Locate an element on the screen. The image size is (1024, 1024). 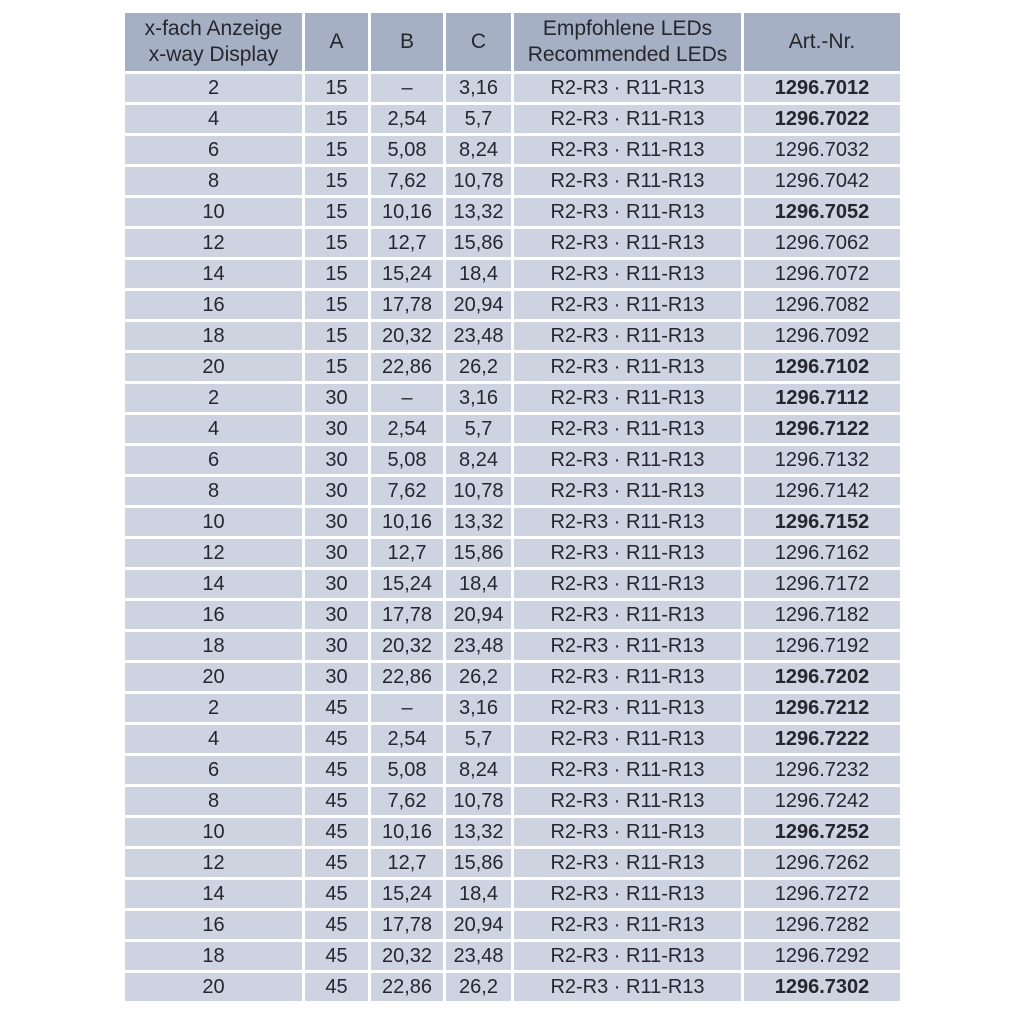
table-row: 2 15–3,16 R2-R3 · R11-R13 1296.7012 is located at coordinates (512, 88).